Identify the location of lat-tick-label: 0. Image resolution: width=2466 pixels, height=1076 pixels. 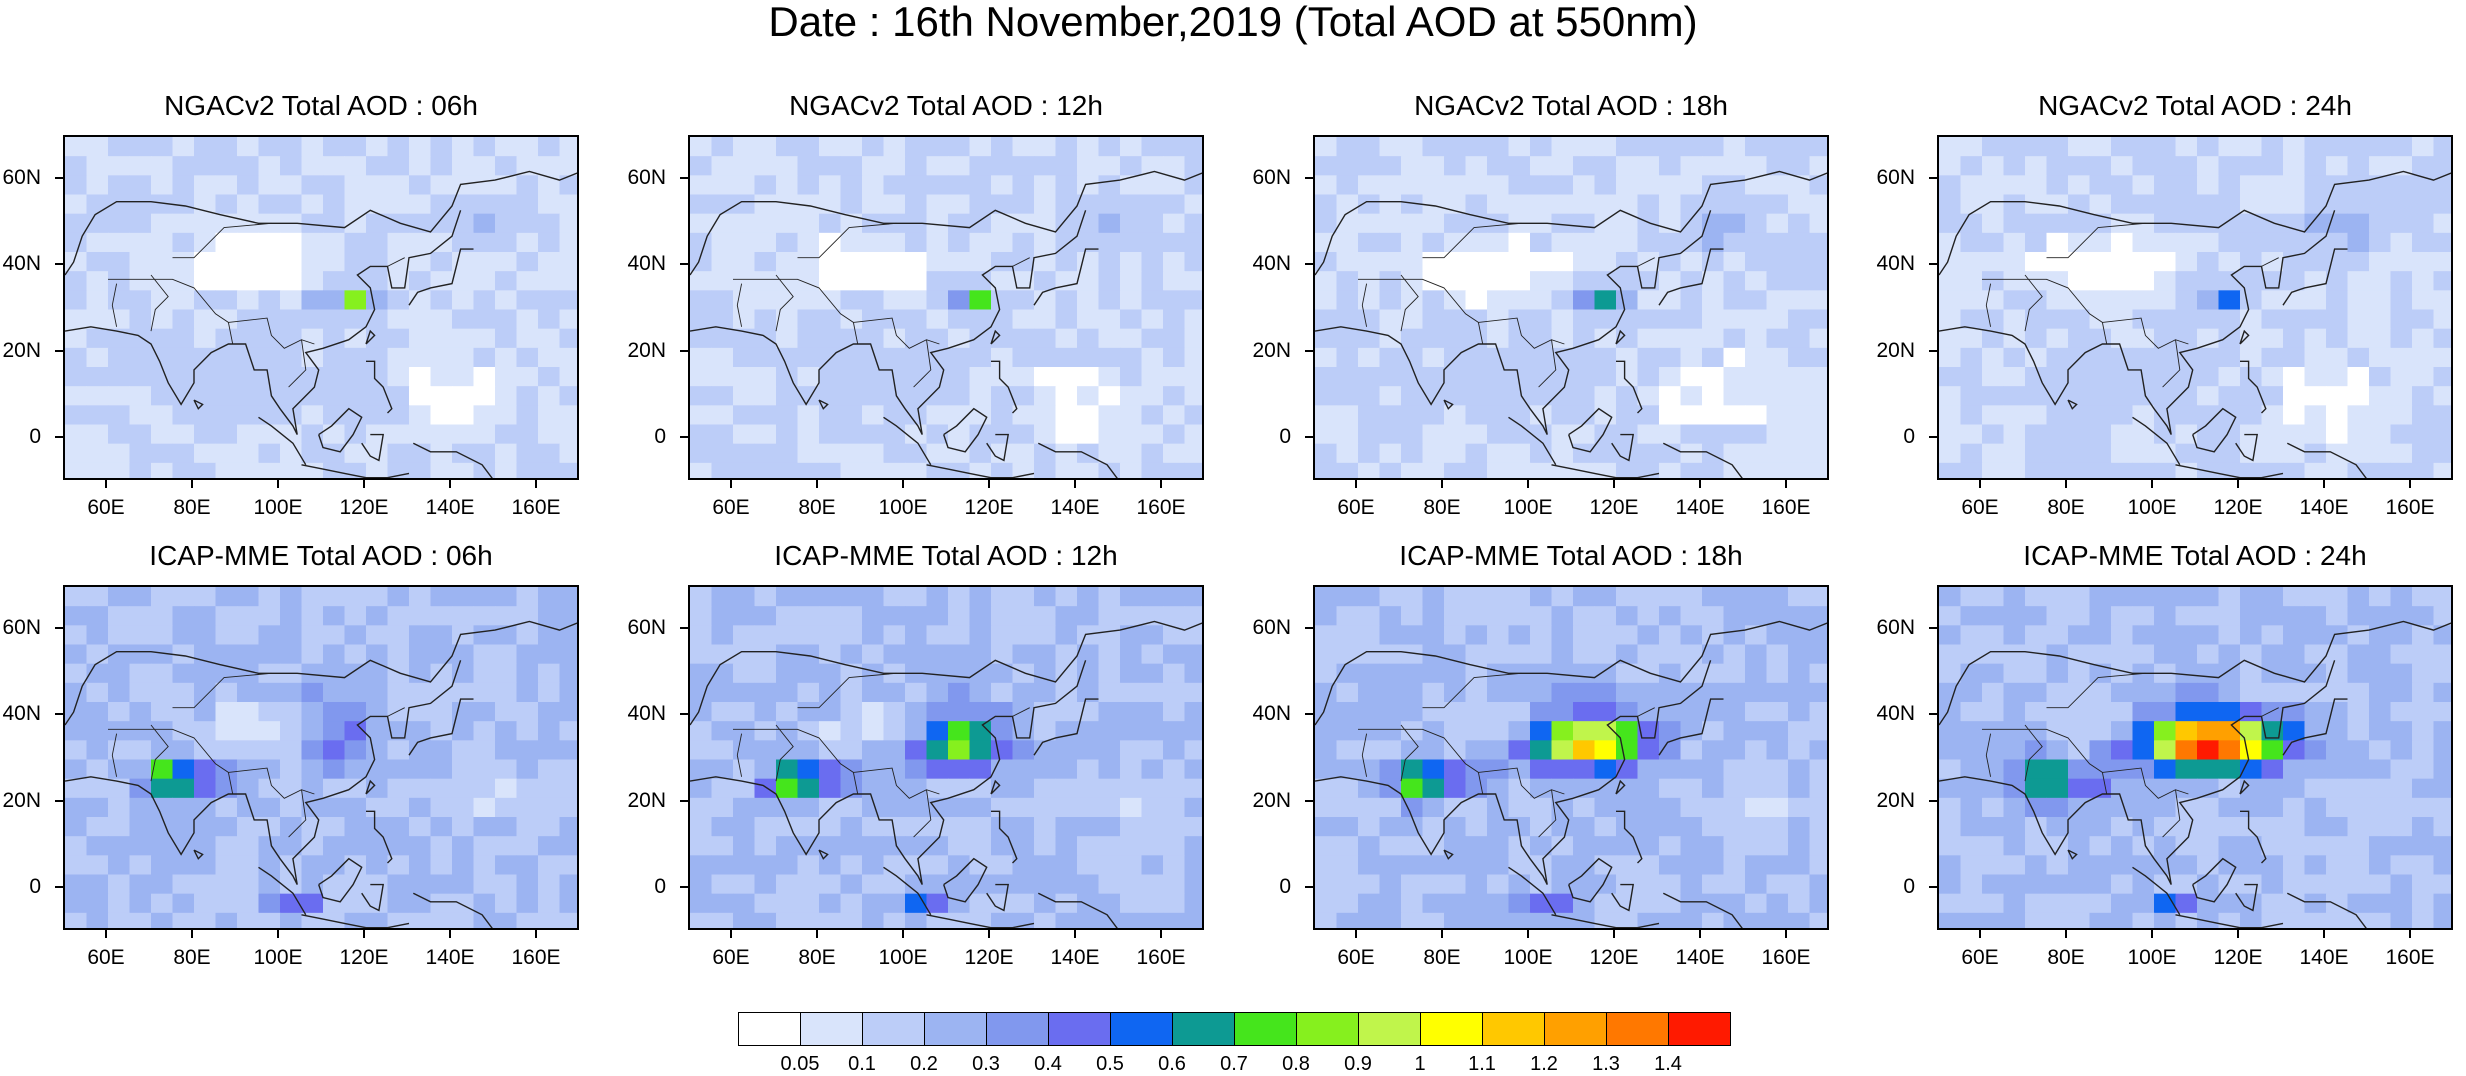
(35, 436).